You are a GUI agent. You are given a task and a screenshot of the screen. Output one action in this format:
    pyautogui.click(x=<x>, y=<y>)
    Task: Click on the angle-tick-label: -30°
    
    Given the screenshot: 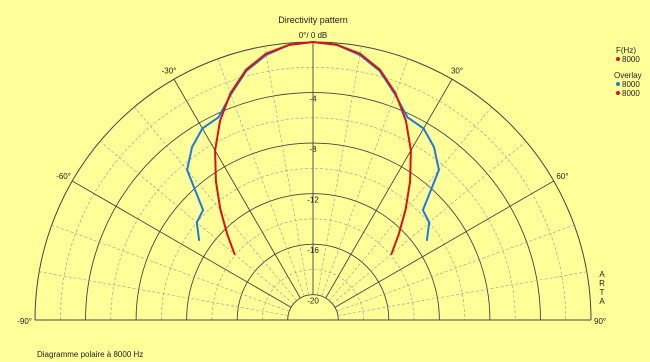 What is the action you would take?
    pyautogui.click(x=169, y=71)
    